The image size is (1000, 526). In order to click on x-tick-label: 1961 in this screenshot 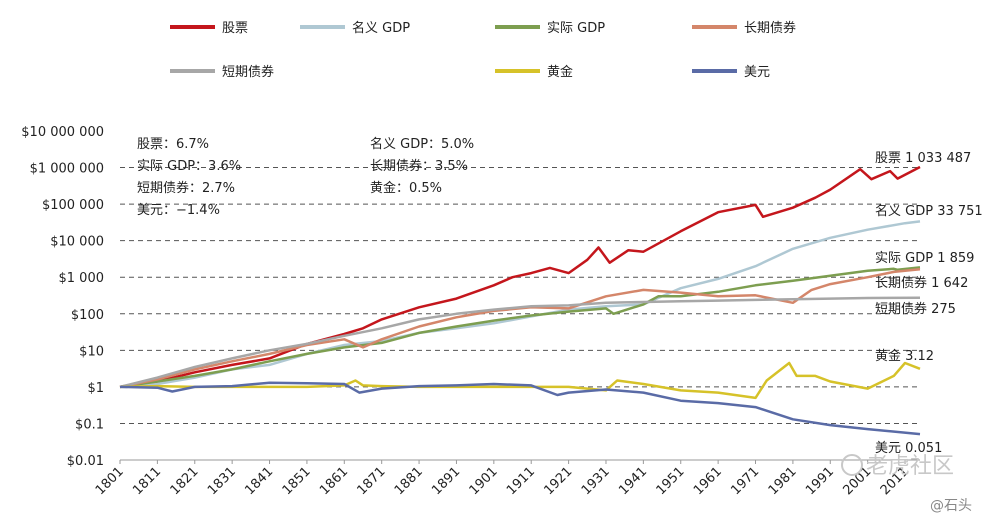, I will do `click(708, 481)`.